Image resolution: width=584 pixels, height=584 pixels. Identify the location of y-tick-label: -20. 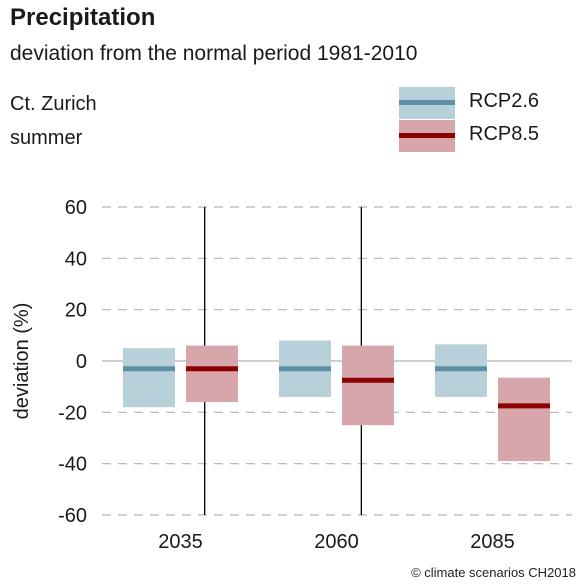
(72, 413).